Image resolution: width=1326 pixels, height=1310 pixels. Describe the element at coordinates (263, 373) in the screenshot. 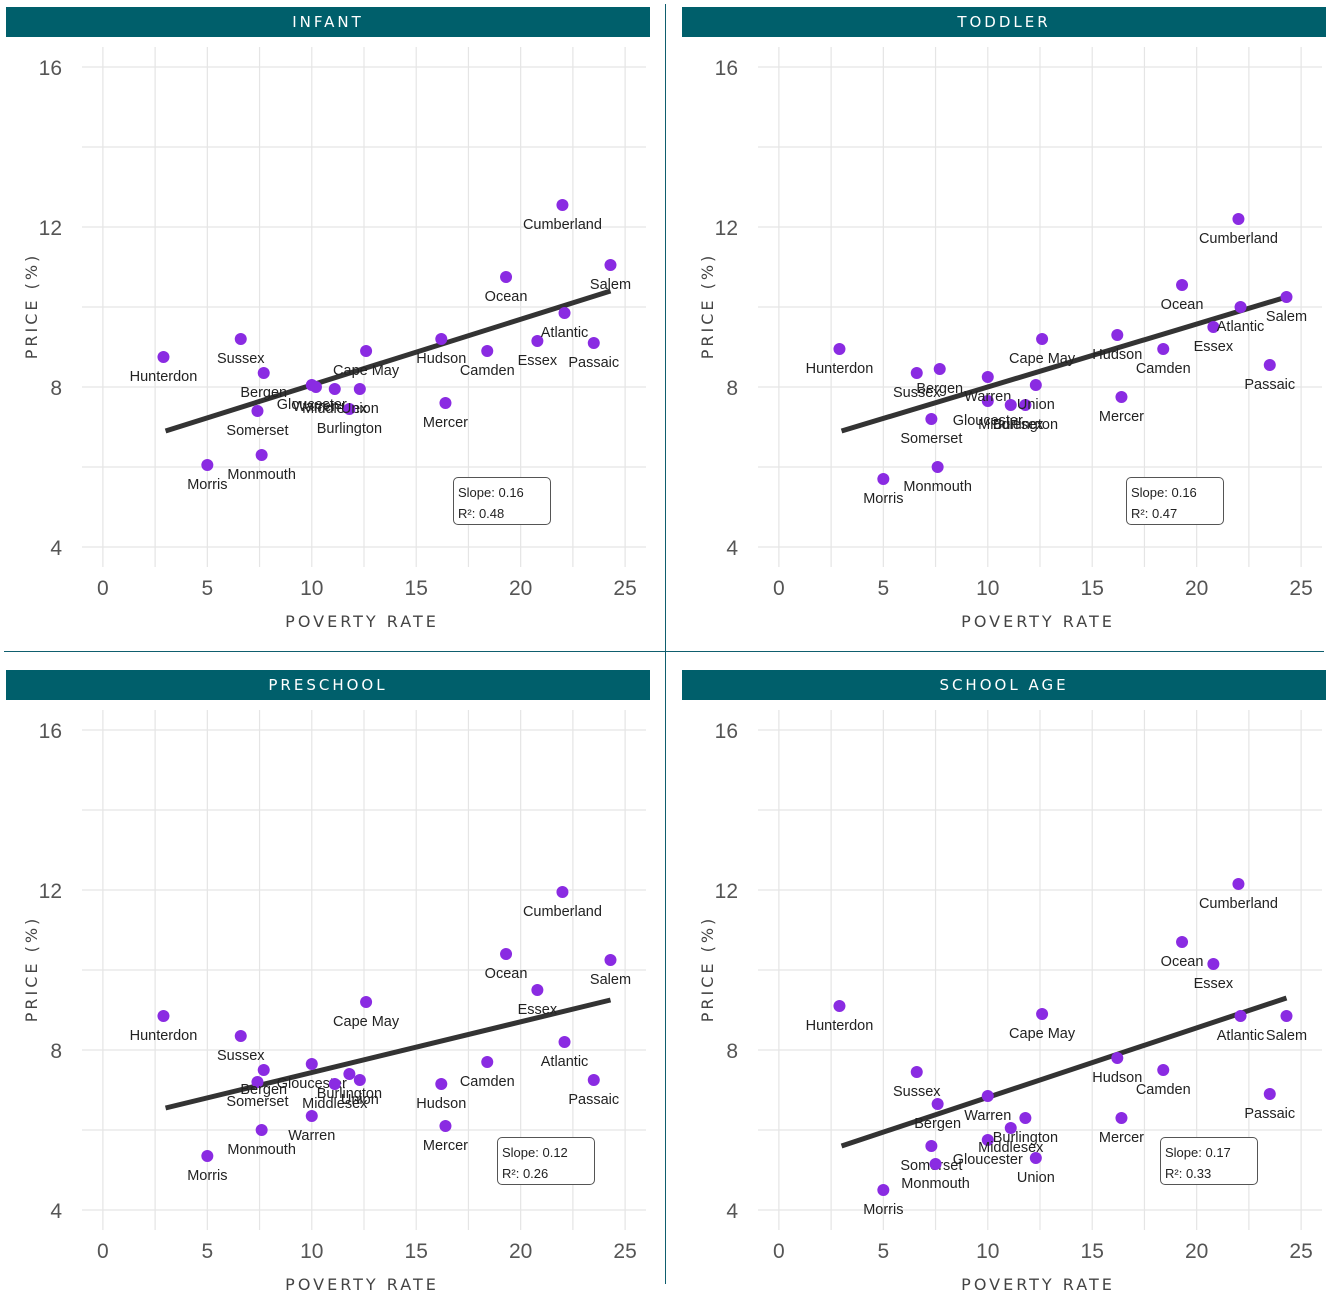

I see `data-point-bergen` at that location.